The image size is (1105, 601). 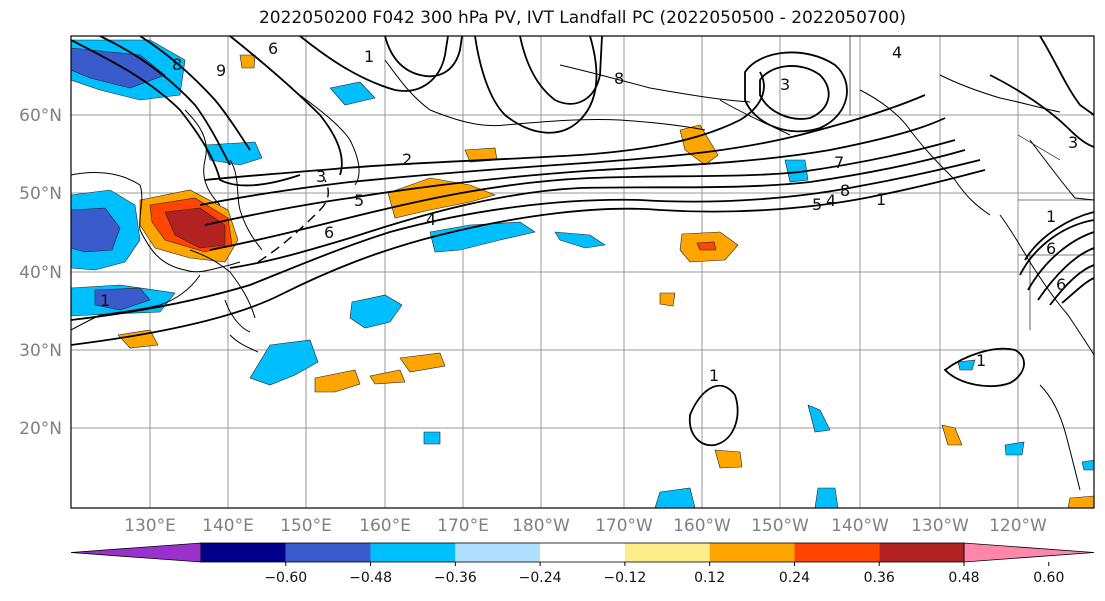 What do you see at coordinates (286, 106) in the screenshot?
I see `contour-bering-a` at bounding box center [286, 106].